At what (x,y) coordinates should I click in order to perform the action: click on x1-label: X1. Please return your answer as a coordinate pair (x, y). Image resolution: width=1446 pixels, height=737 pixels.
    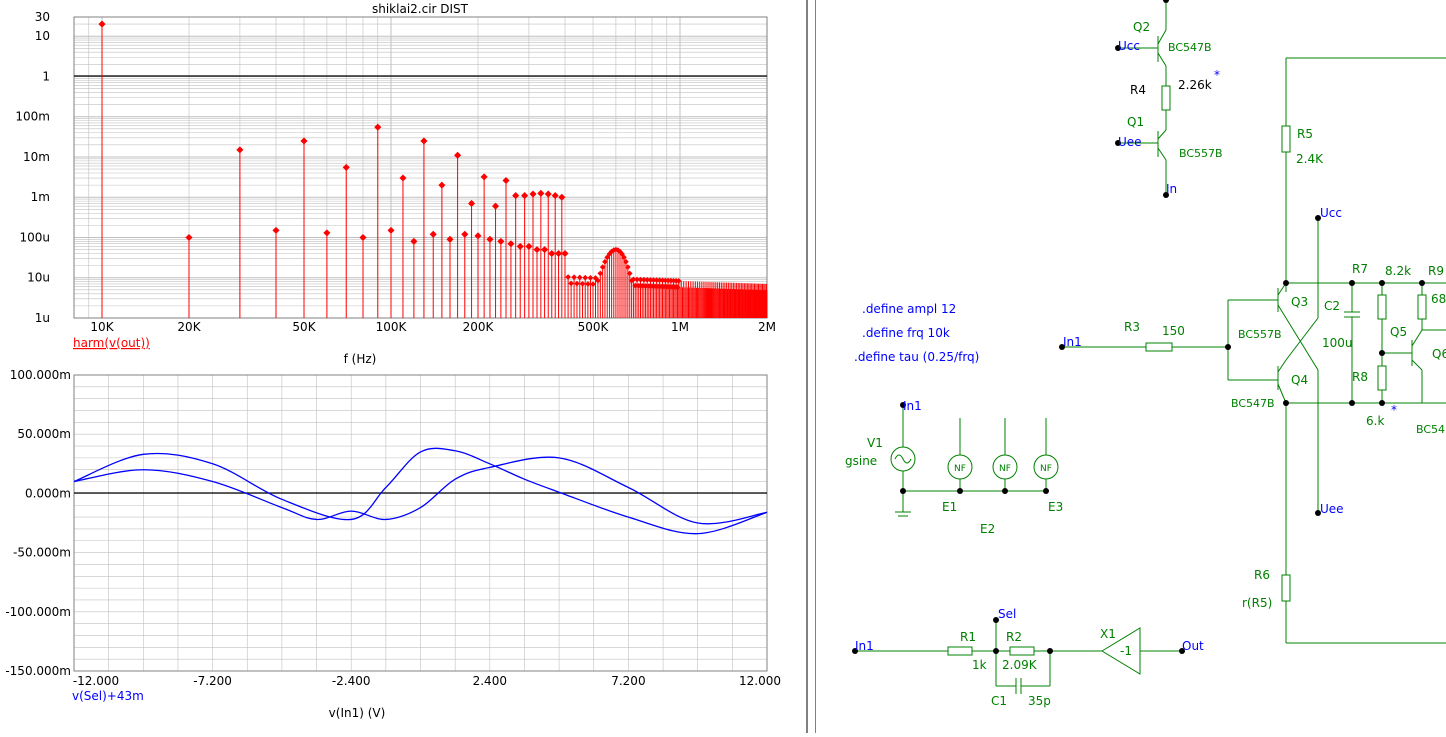
    Looking at the image, I should click on (1108, 634).